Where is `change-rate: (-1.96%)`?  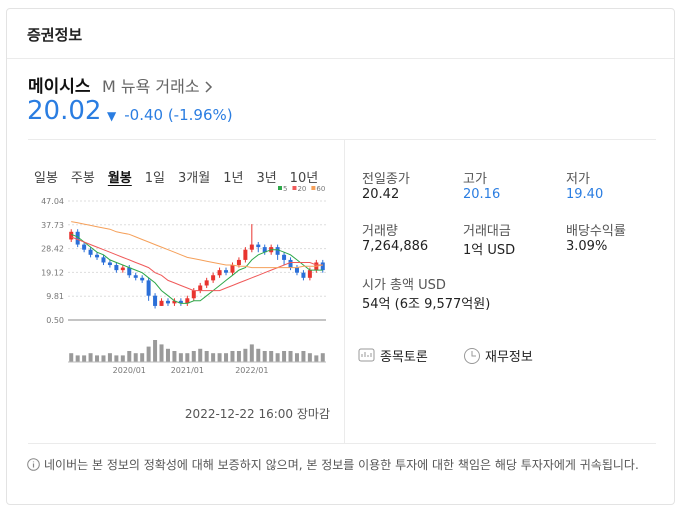 change-rate: (-1.96%) is located at coordinates (200, 115).